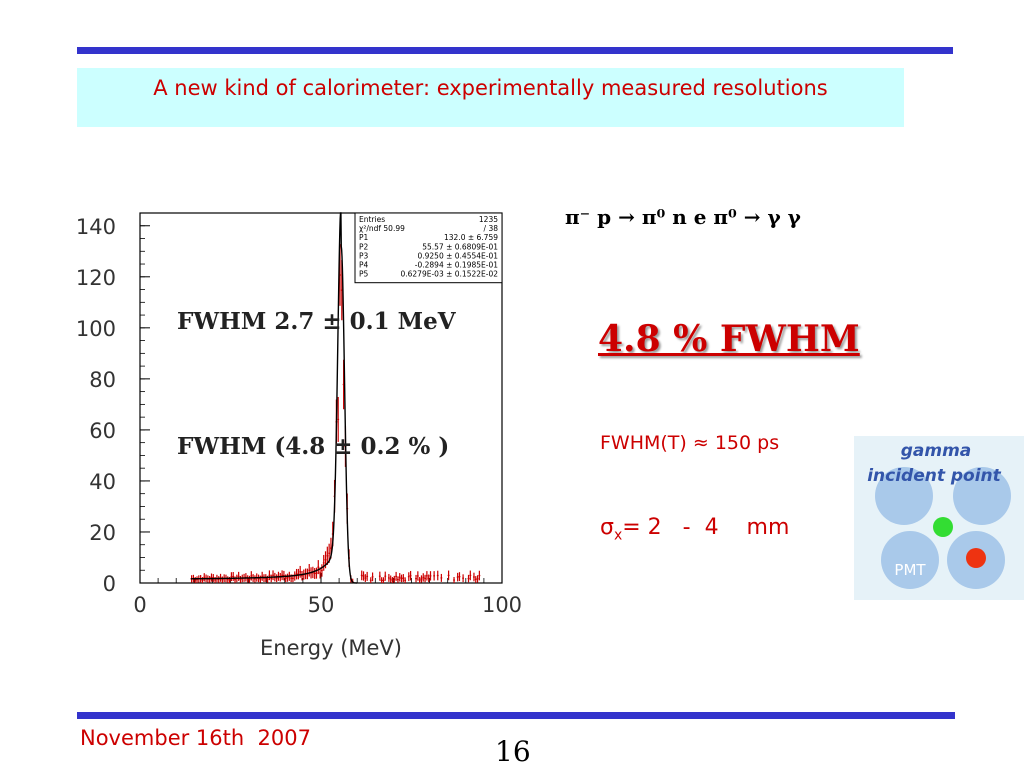 The image size is (1024, 768). Describe the element at coordinates (102, 431) in the screenshot. I see `y-tick-label: 60` at that location.